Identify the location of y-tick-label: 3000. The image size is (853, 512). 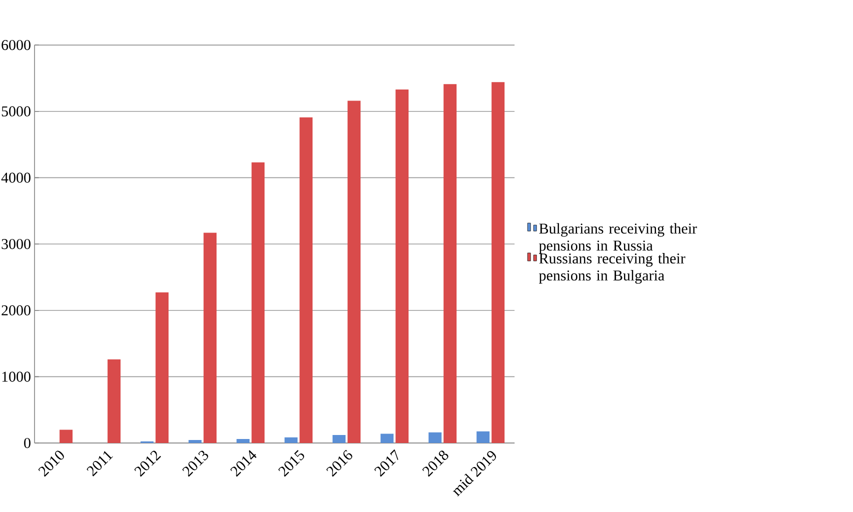
(16, 244).